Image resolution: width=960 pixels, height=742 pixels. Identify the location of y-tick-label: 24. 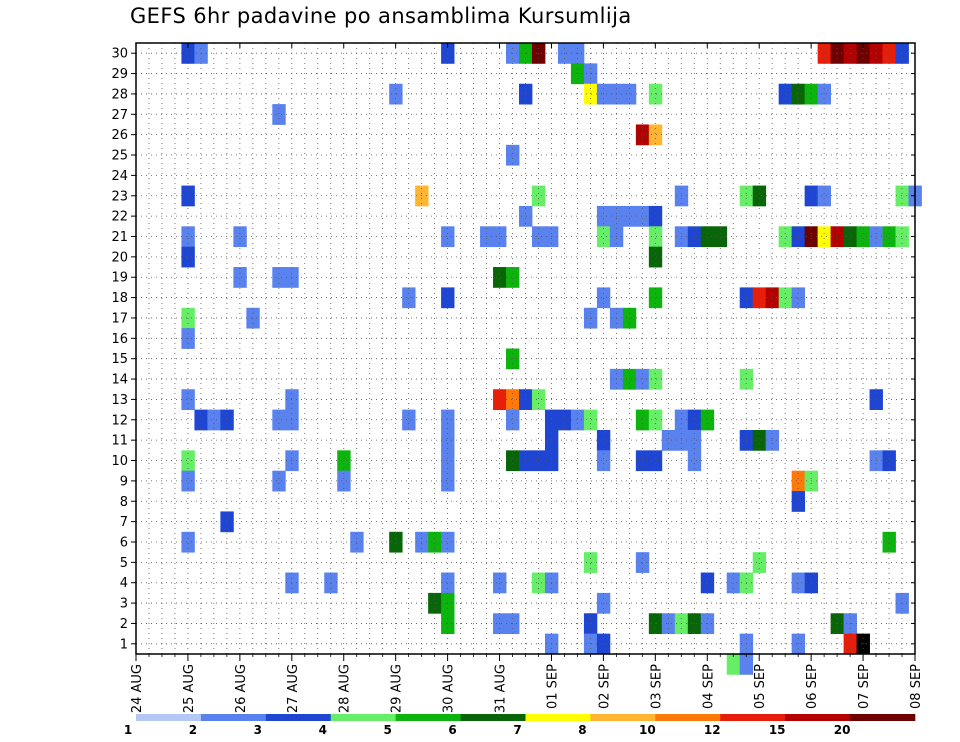
(119, 176).